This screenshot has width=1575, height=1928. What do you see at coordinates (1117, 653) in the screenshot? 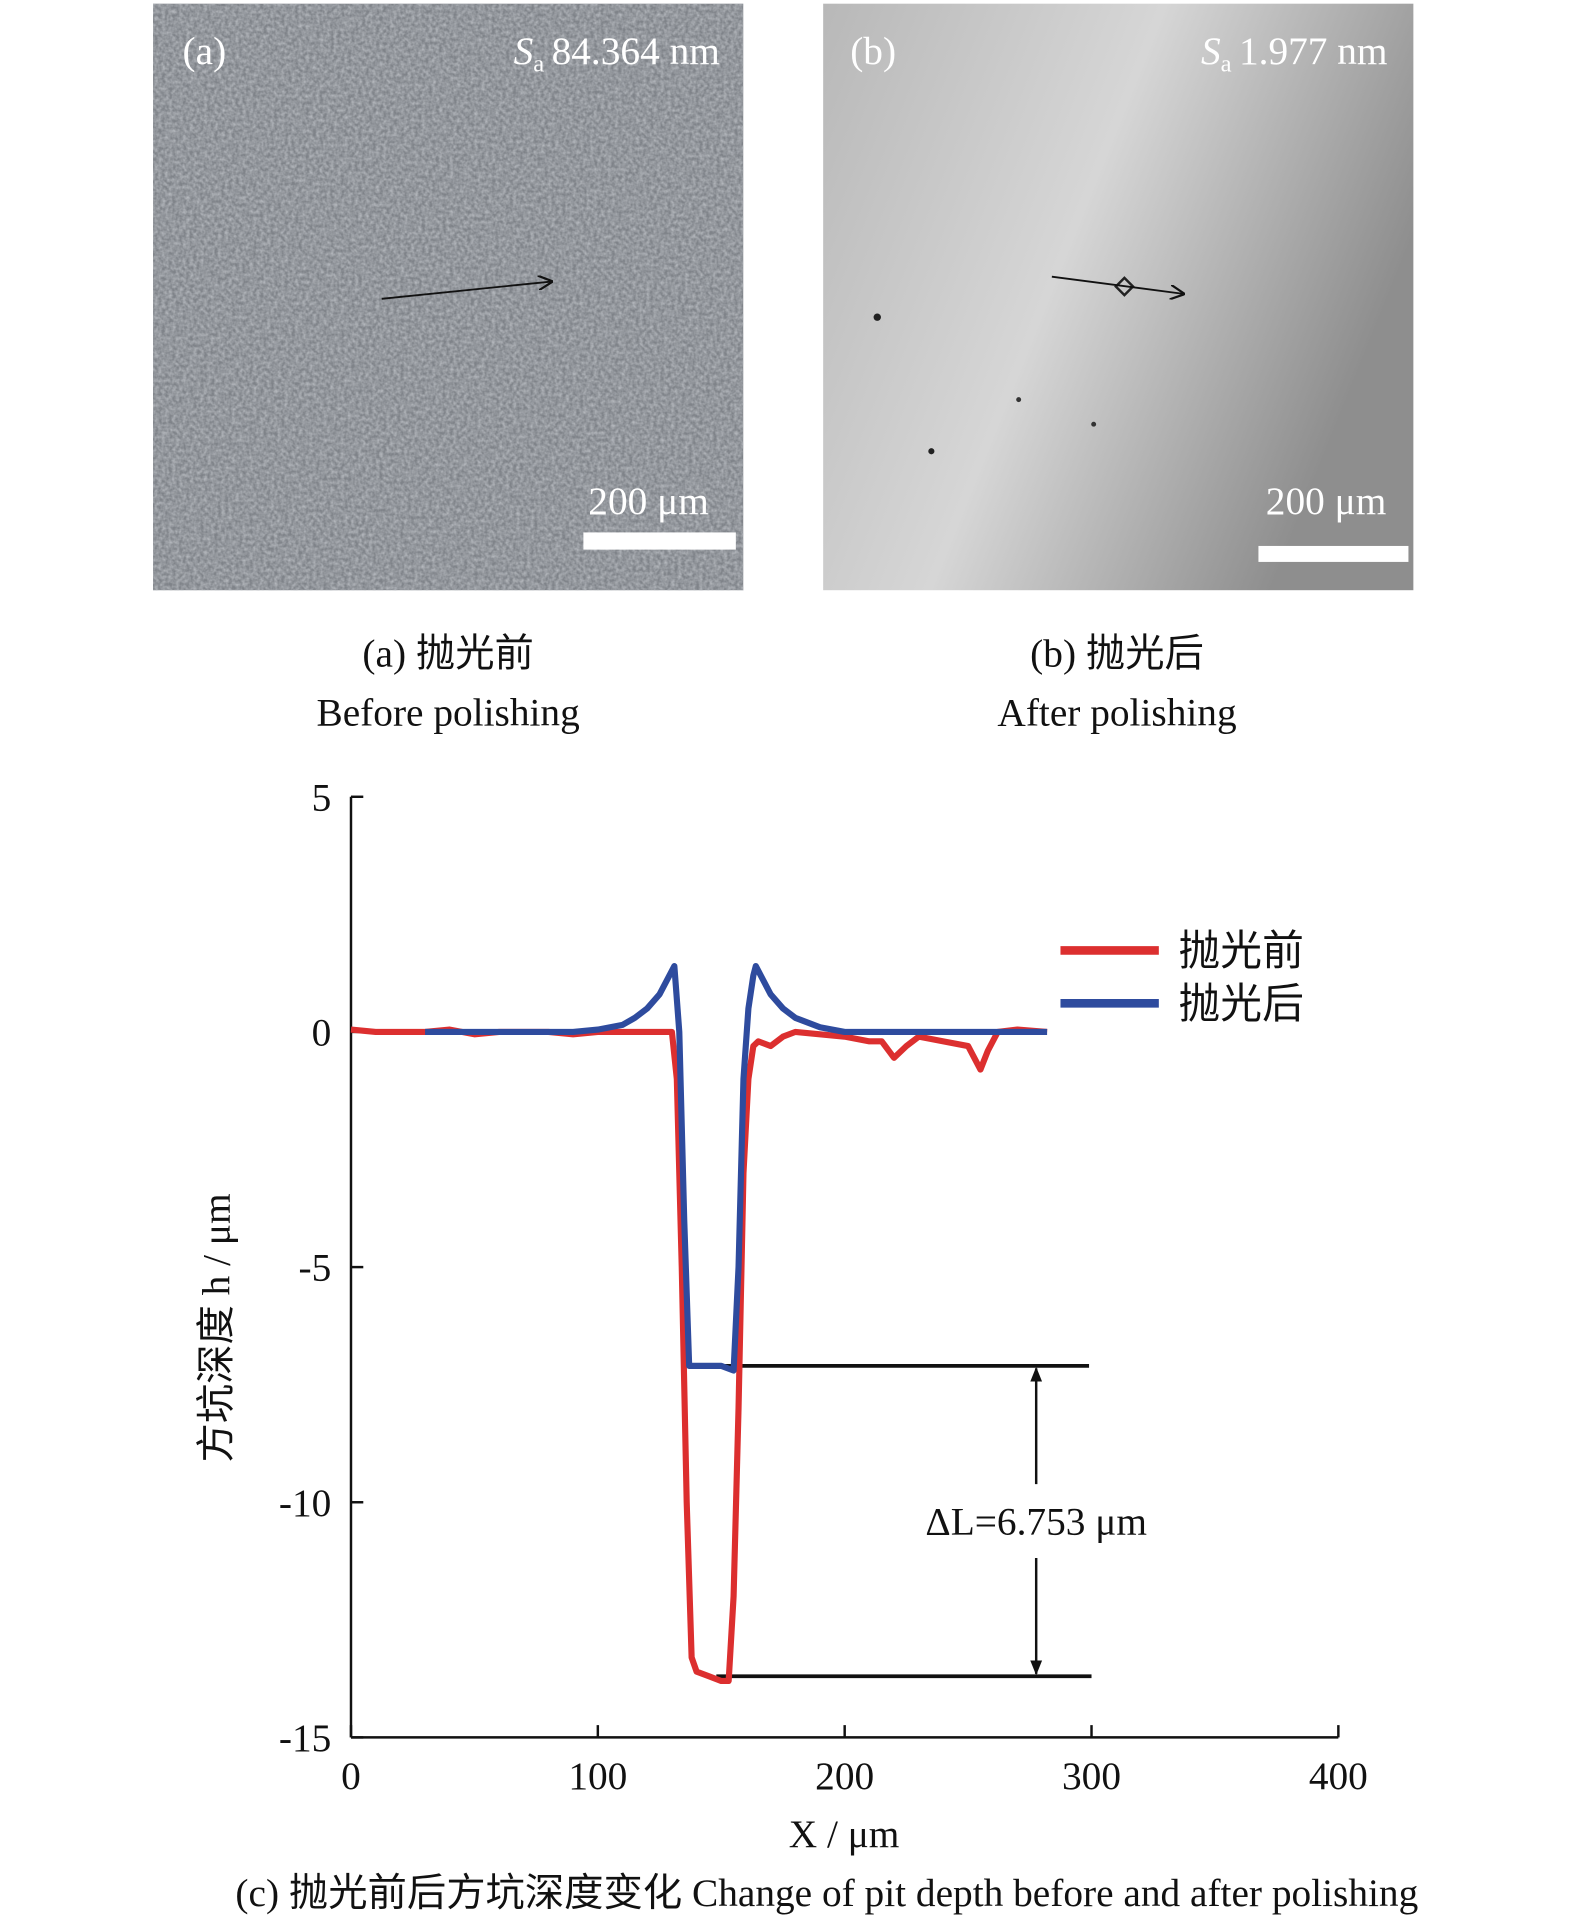
I see `caption: (b) 抛光后` at bounding box center [1117, 653].